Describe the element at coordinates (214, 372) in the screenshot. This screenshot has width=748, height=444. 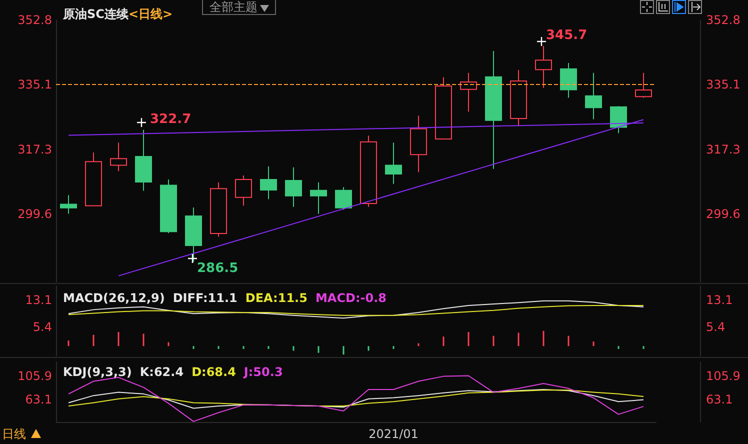
I see `series-label: D:68.4` at that location.